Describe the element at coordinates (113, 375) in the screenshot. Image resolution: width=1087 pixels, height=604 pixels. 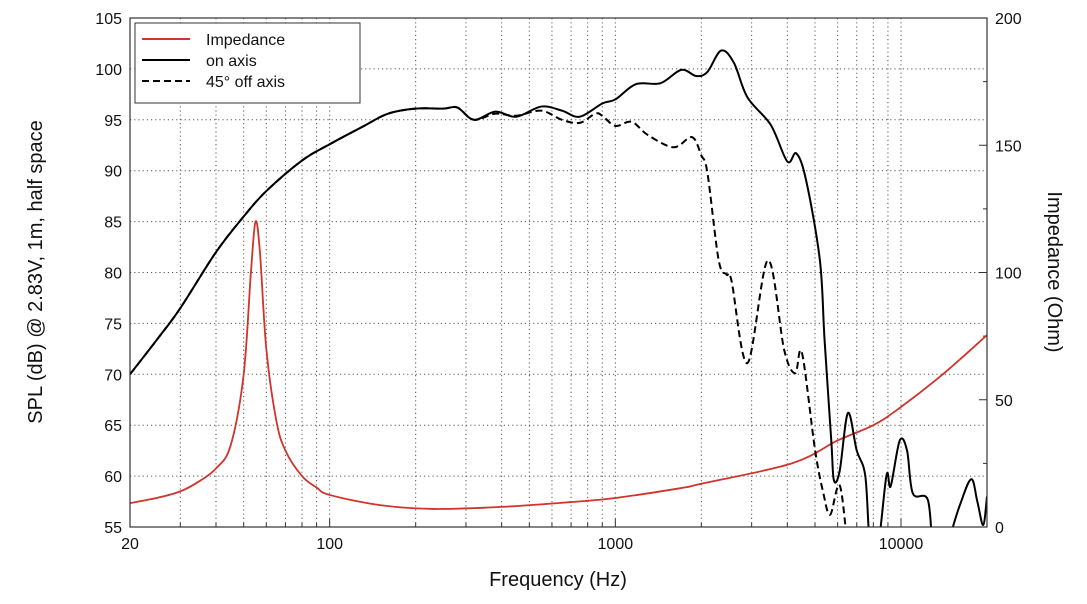
I see `y-tick-label: 70` at that location.